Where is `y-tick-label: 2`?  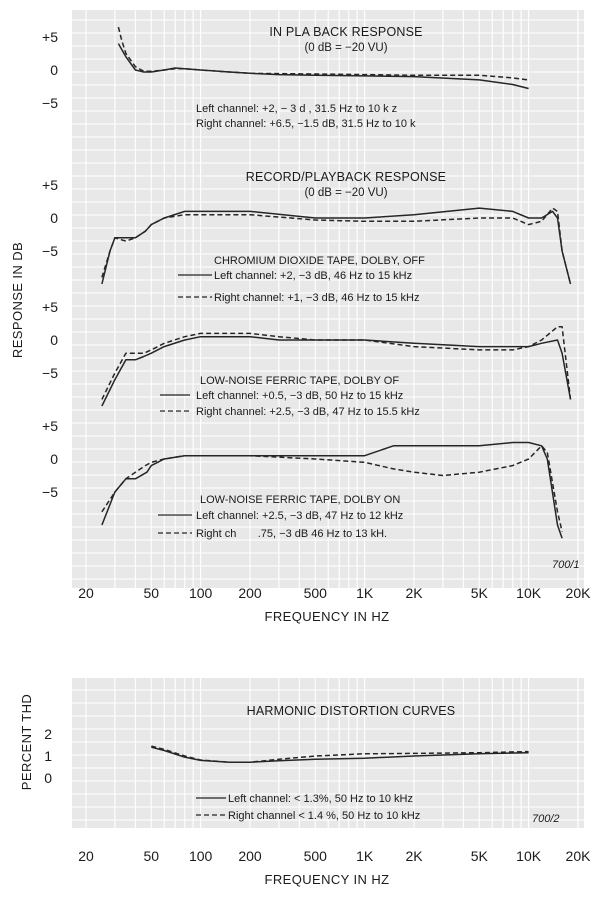
y-tick-label: 2 is located at coordinates (48, 734).